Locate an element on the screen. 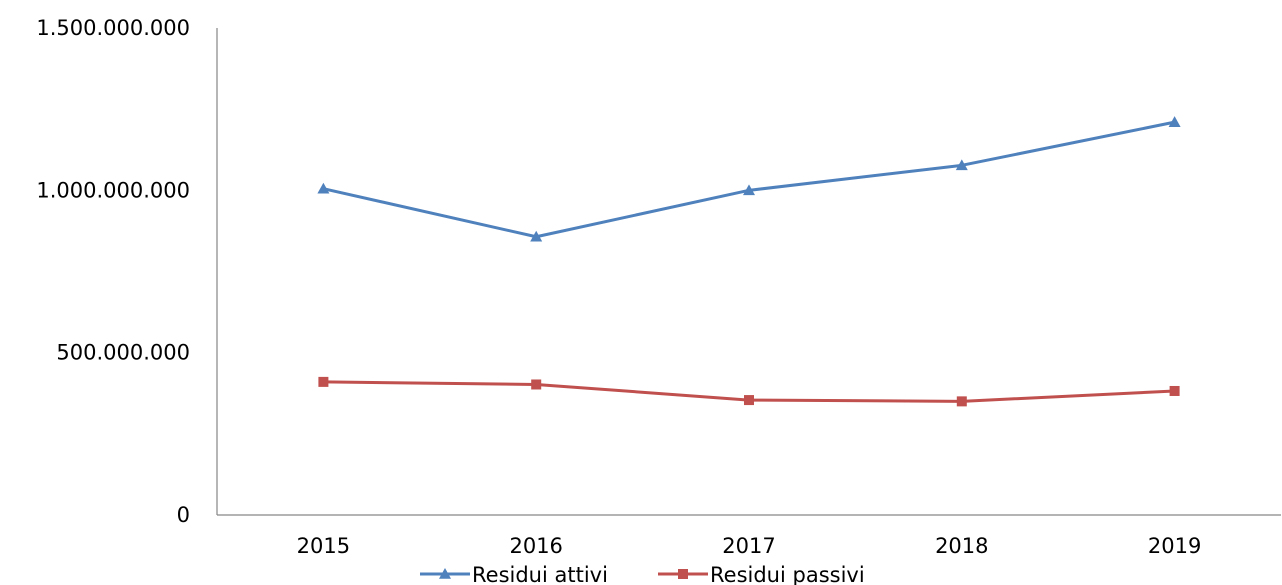 The height and width of the screenshot is (585, 1282). x-tick-label: 2018 is located at coordinates (961, 546).